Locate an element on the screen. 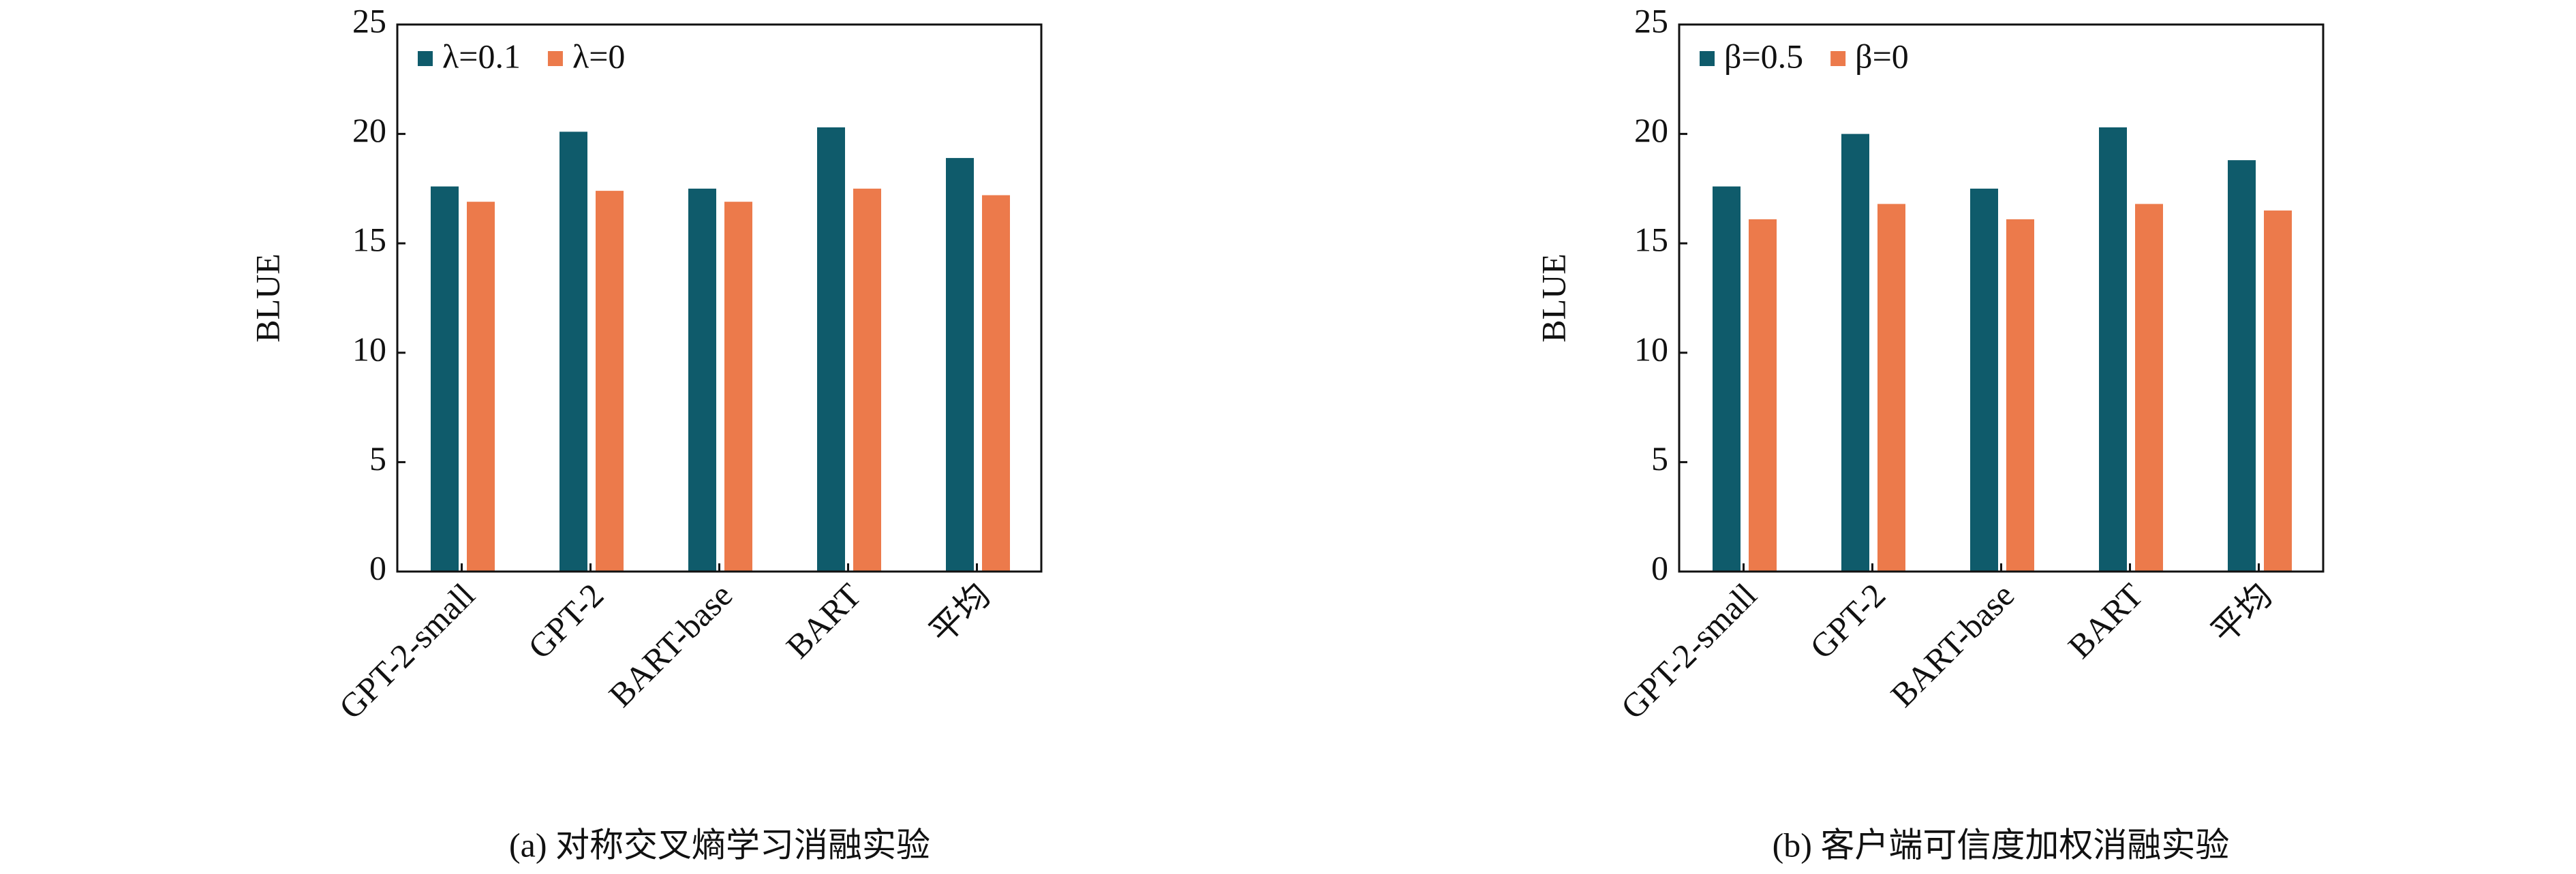 The height and width of the screenshot is (874, 2576). legend-label: β=0 is located at coordinates (1882, 56).